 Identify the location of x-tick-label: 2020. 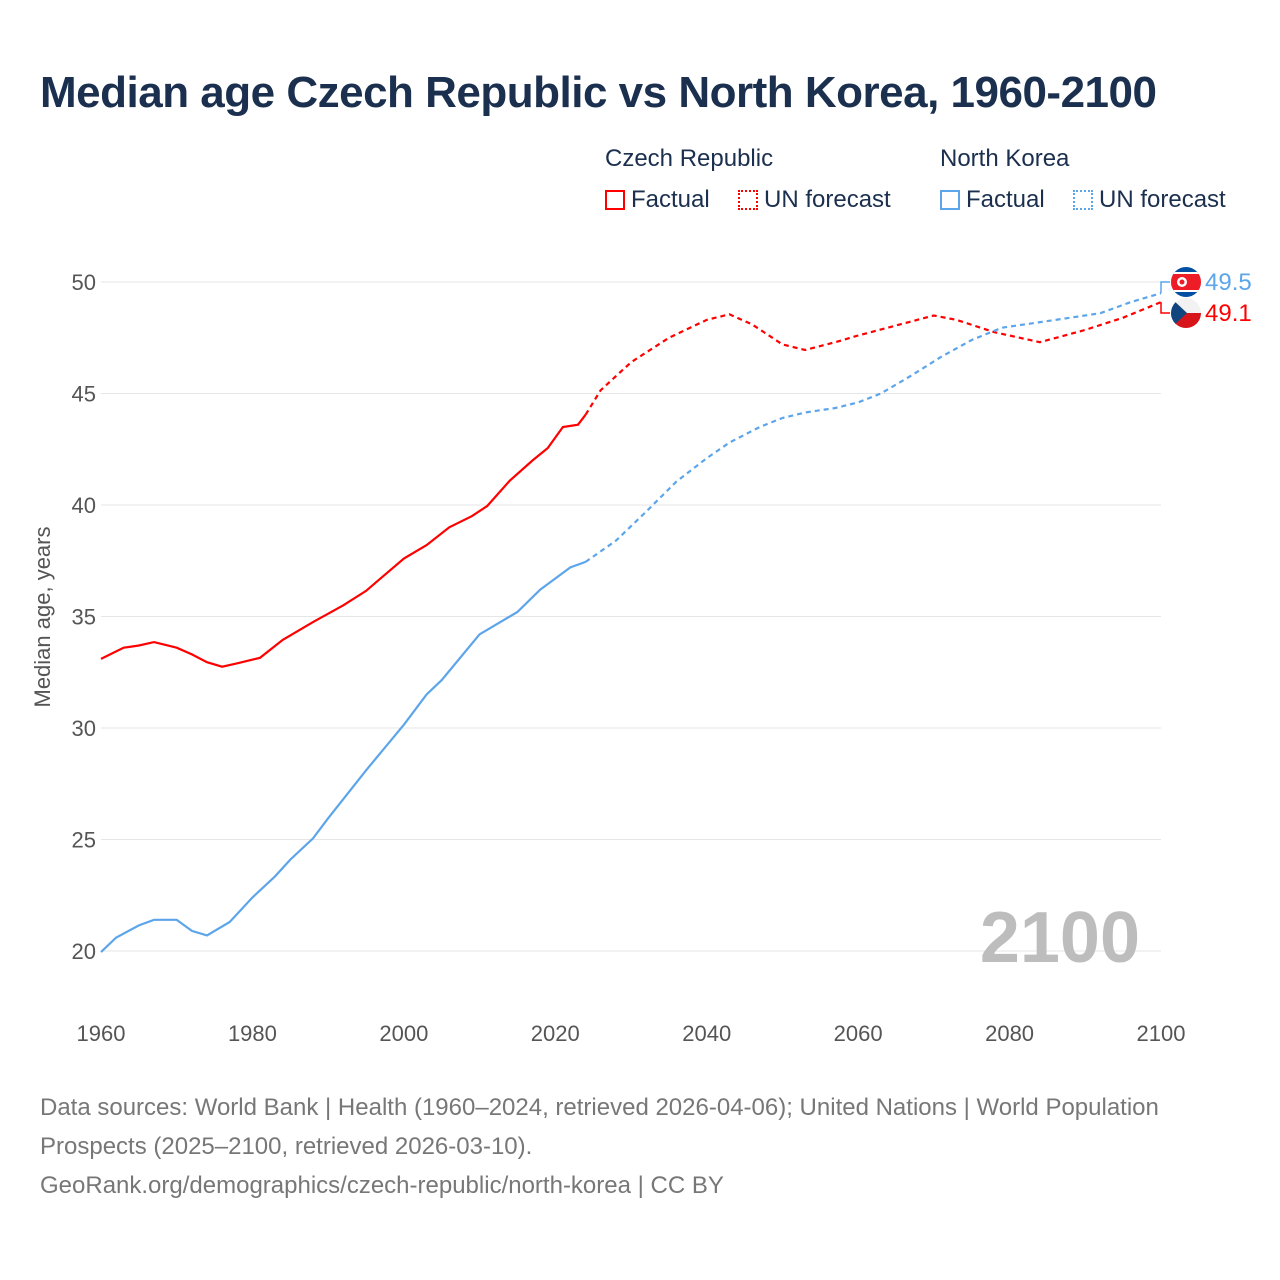
(555, 1033).